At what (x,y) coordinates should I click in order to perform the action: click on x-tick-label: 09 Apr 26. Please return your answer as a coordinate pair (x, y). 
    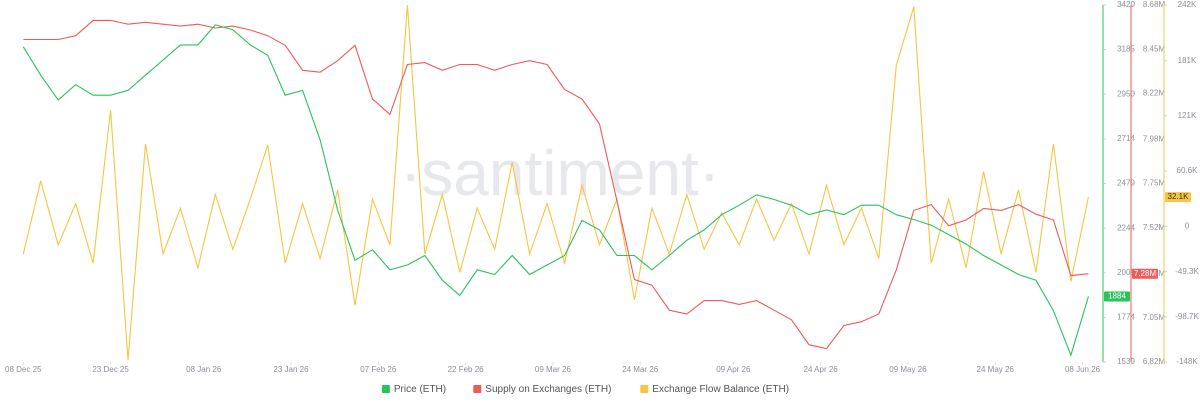
    Looking at the image, I should click on (733, 369).